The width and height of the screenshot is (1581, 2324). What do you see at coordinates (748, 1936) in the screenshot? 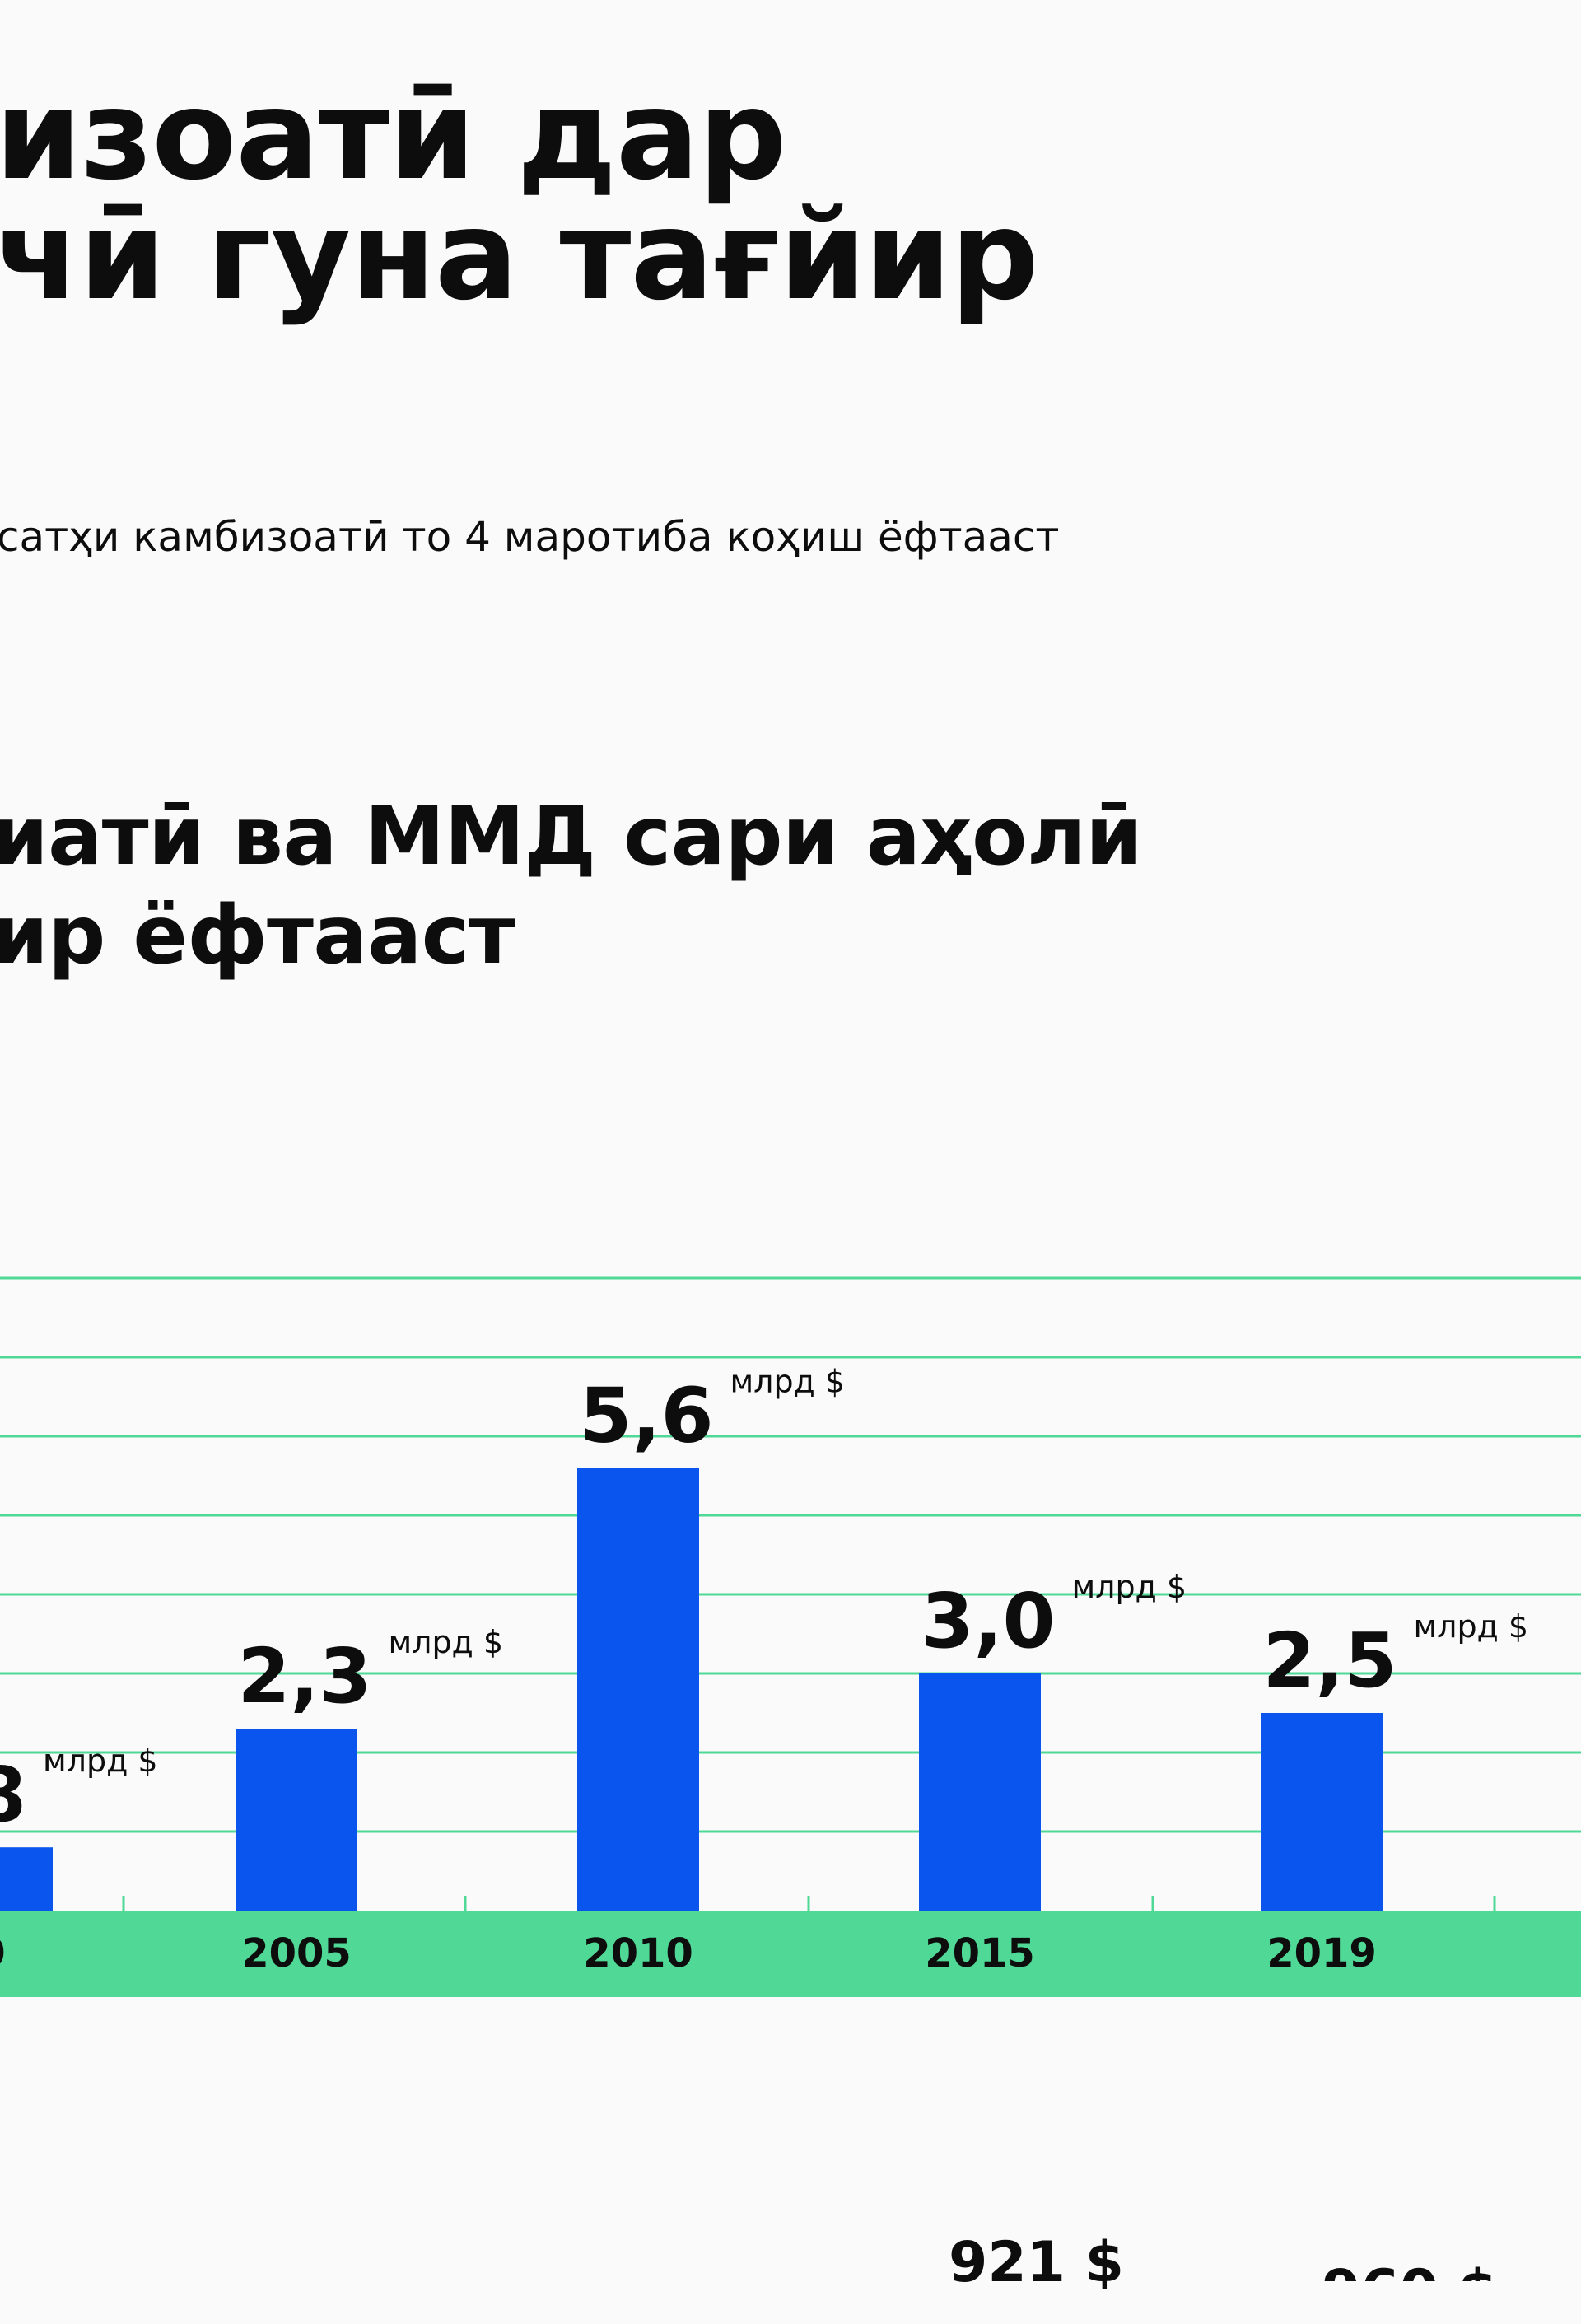
I see `x-axis-ticks: 0 2005 2010 2015 2019` at bounding box center [748, 1936].